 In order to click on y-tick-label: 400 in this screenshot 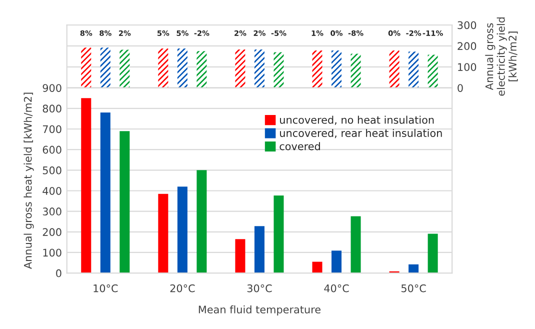, I will do `click(52, 190)`.